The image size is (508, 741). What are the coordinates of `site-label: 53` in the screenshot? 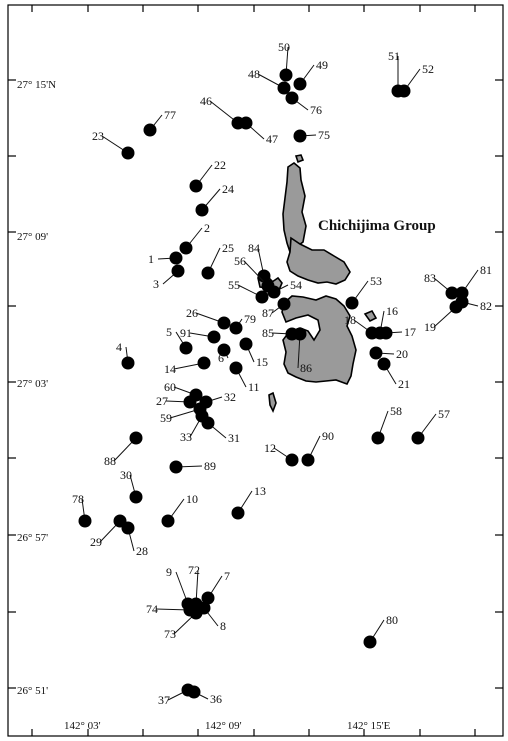 It's located at (376, 281).